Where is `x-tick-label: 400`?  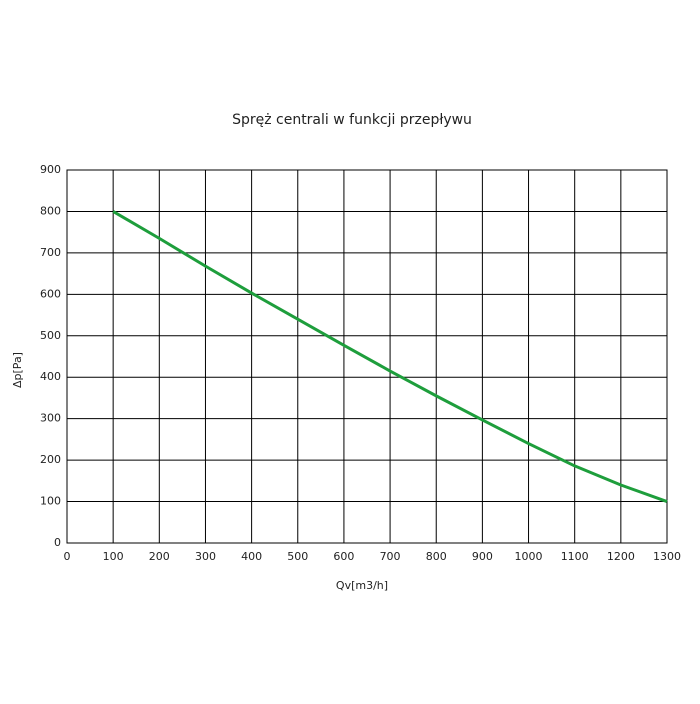
x-tick-label: 400 is located at coordinates (251, 556).